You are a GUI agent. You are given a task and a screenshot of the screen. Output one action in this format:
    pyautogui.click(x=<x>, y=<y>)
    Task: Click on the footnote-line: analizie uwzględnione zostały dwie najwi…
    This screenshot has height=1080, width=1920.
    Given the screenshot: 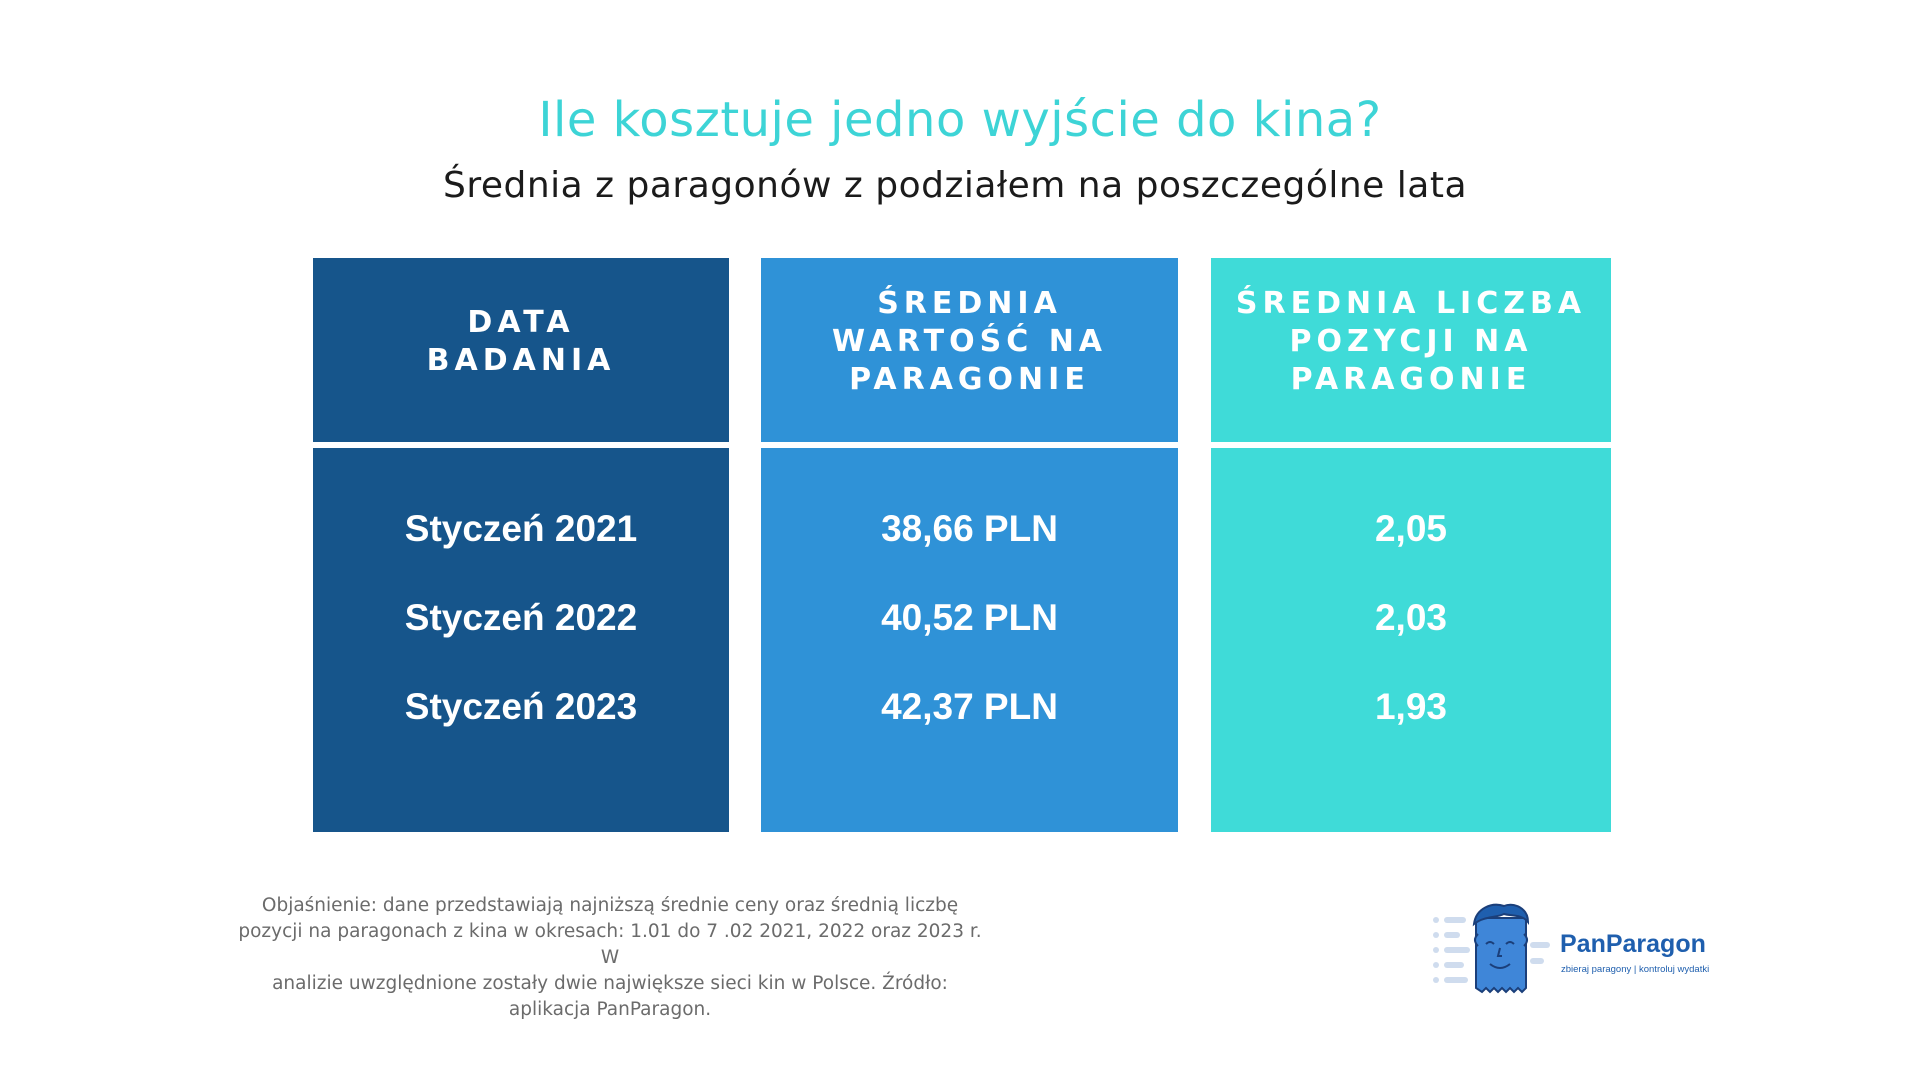 What is the action you would take?
    pyautogui.click(x=610, y=983)
    